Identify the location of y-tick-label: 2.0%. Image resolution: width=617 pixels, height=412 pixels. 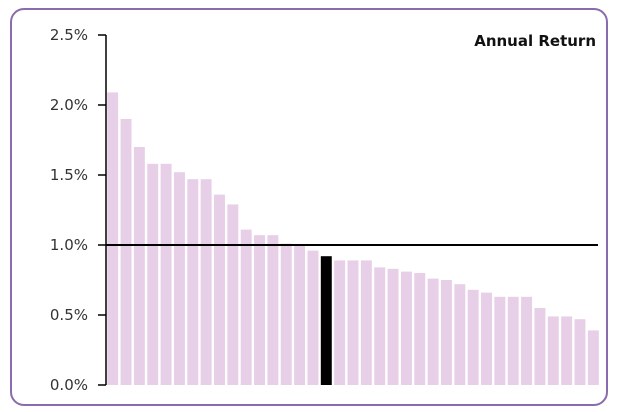
(69, 105).